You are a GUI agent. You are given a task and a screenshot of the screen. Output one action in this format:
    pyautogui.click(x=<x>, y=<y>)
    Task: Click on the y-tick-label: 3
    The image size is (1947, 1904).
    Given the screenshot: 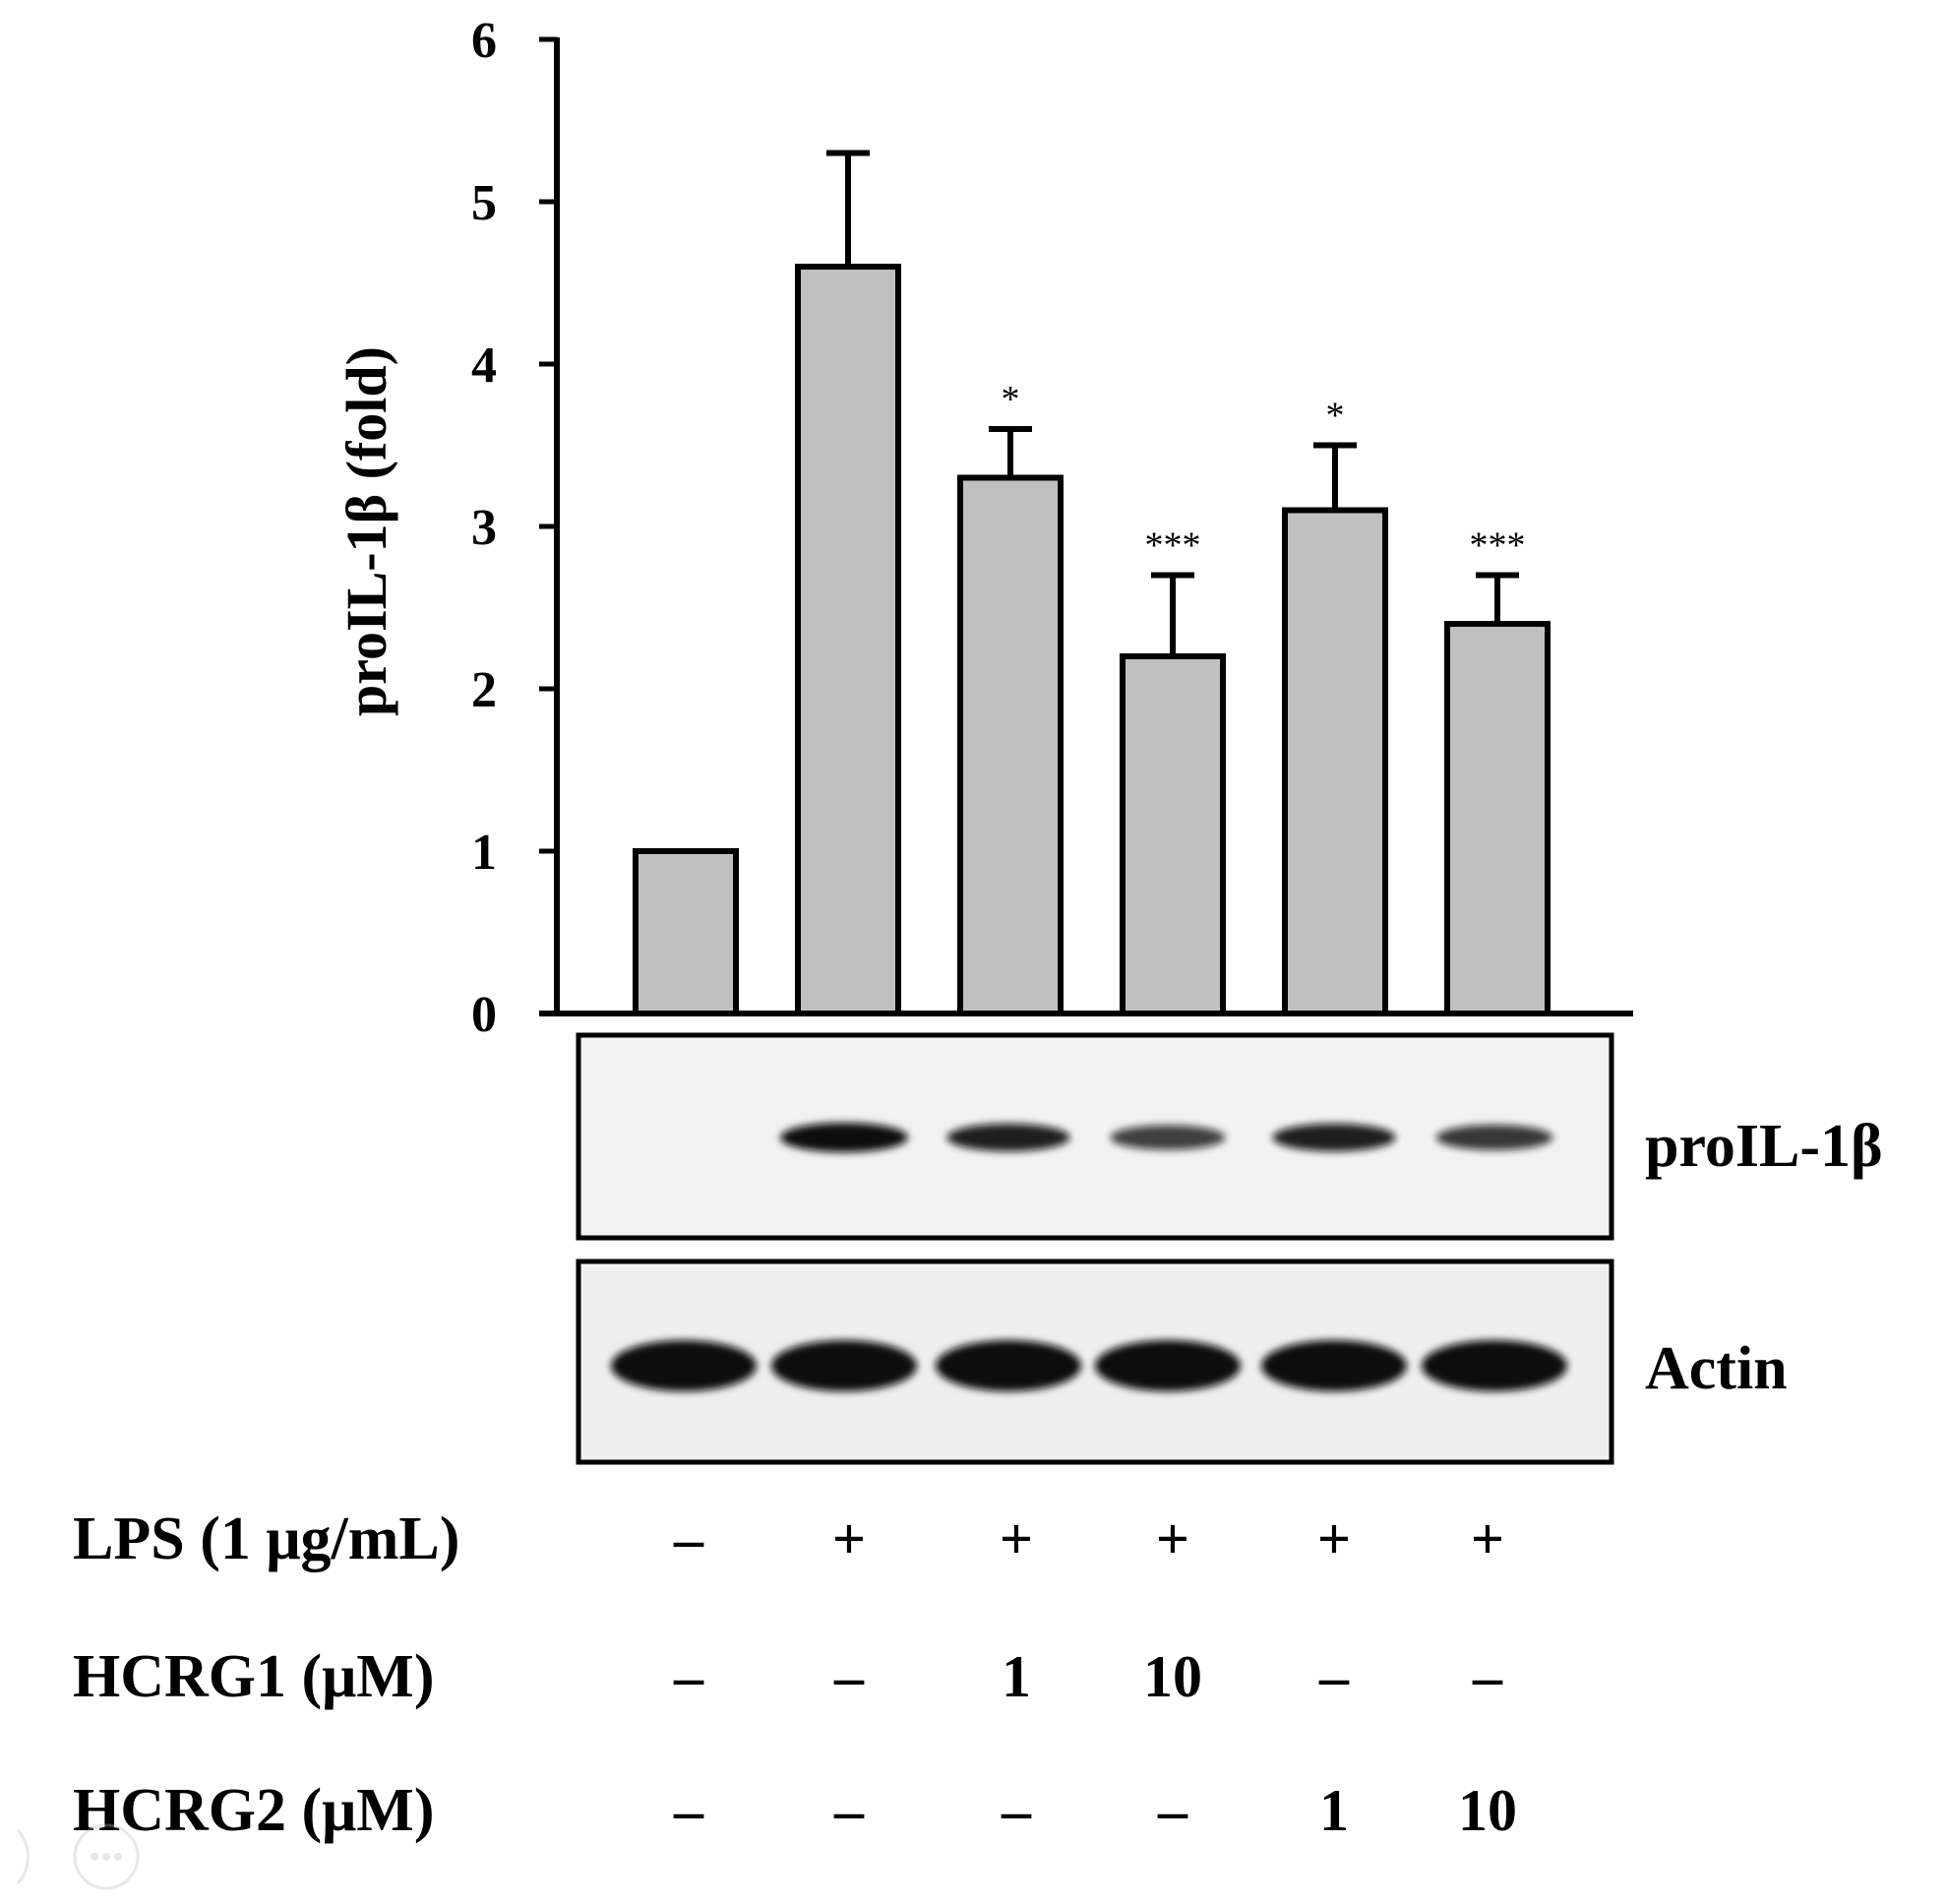 What is the action you would take?
    pyautogui.click(x=484, y=528)
    